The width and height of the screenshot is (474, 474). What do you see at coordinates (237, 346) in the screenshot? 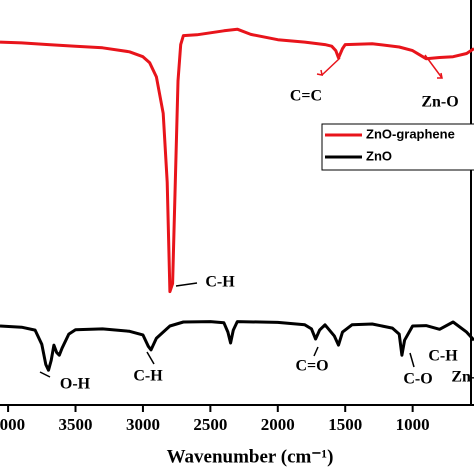
I see `series-line` at bounding box center [237, 346].